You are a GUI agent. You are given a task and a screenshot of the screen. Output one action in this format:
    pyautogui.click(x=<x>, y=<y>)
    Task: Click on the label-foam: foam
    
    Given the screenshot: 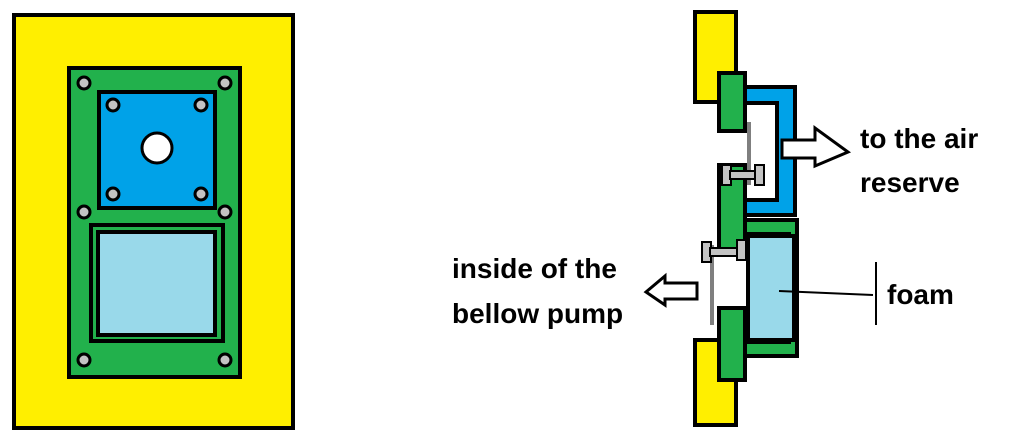 What is the action you would take?
    pyautogui.click(x=920, y=294)
    